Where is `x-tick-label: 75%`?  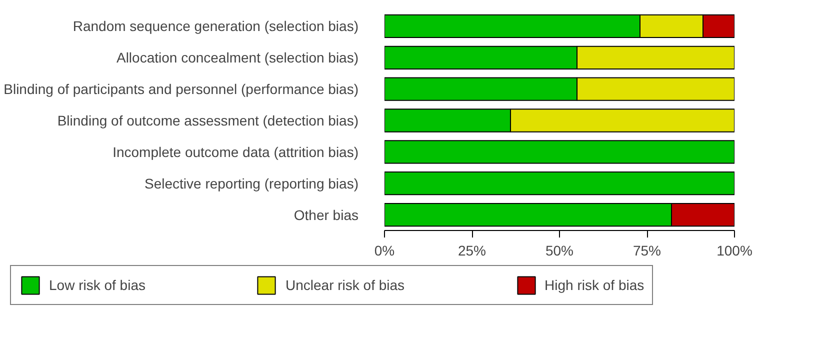
x-tick-label: 75% is located at coordinates (647, 250).